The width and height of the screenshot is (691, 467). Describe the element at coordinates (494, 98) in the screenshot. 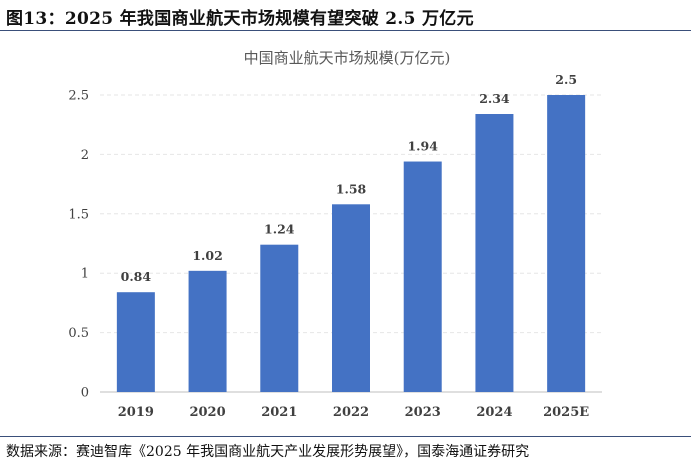

I see `data-label-2024: 2.34` at that location.